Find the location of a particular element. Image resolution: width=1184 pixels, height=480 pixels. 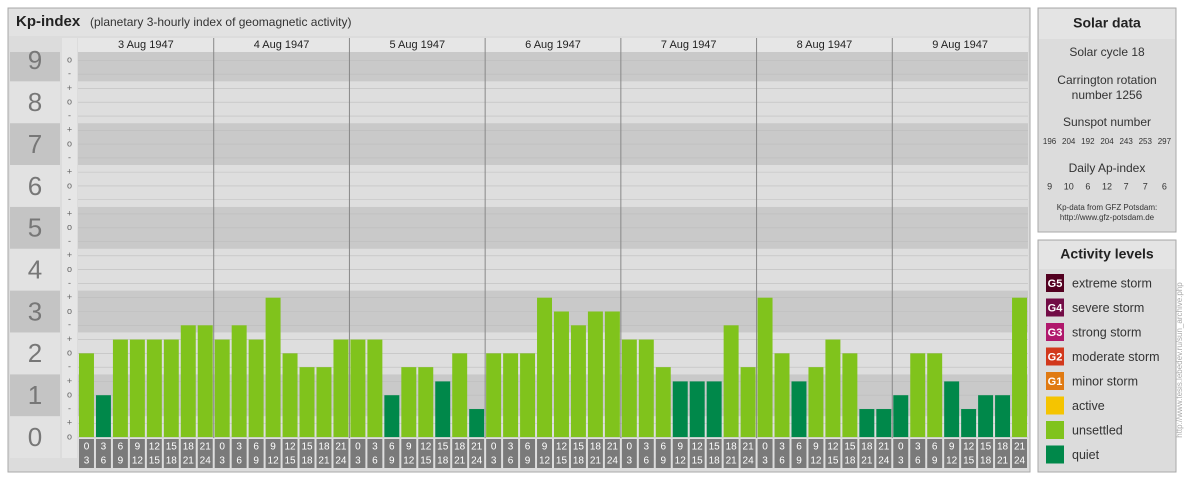

title-bar is located at coordinates (519, 22).